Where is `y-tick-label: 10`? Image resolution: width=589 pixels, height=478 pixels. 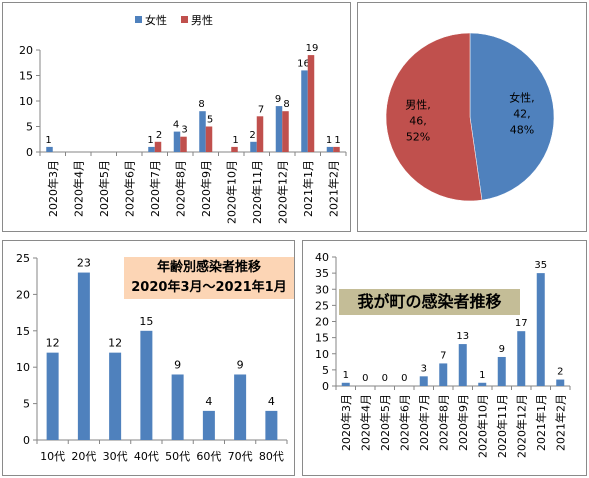
y-tick-label: 10 is located at coordinates (26, 101).